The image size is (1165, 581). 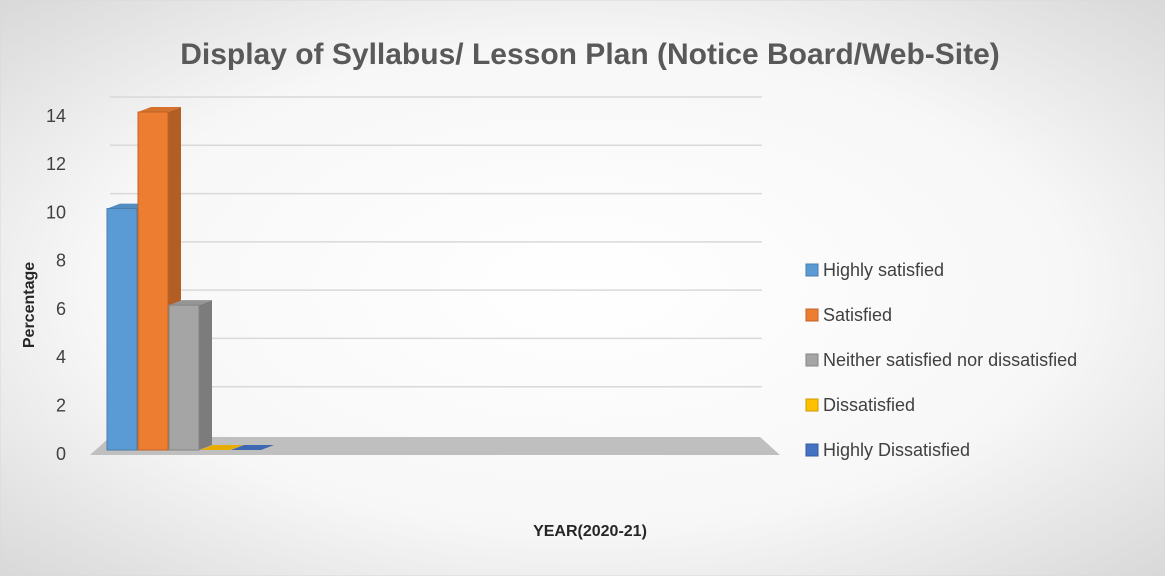 What do you see at coordinates (61, 309) in the screenshot?
I see `y-tick-label: 6` at bounding box center [61, 309].